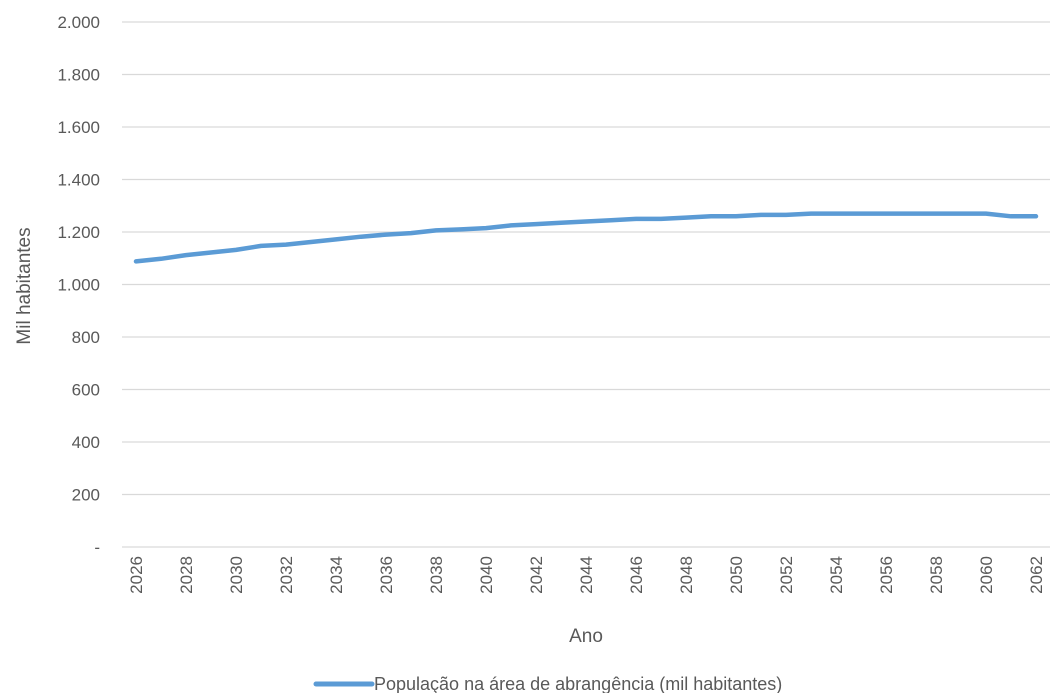 The width and height of the screenshot is (1062, 693). What do you see at coordinates (78, 232) in the screenshot?
I see `y-tick-label: 1.200` at bounding box center [78, 232].